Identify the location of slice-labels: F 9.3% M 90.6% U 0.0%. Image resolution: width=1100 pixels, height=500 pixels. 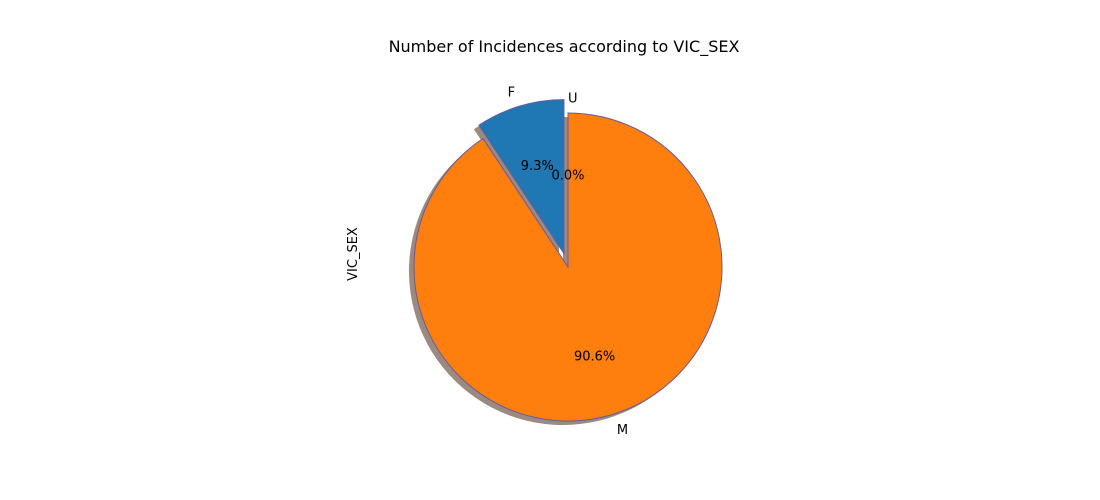
(568, 261).